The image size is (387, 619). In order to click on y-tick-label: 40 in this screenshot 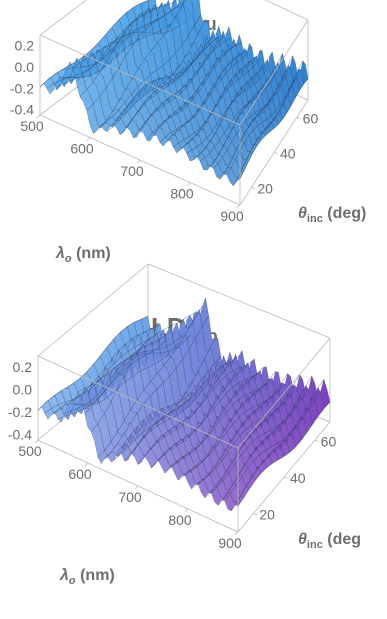, I will do `click(288, 154)`.